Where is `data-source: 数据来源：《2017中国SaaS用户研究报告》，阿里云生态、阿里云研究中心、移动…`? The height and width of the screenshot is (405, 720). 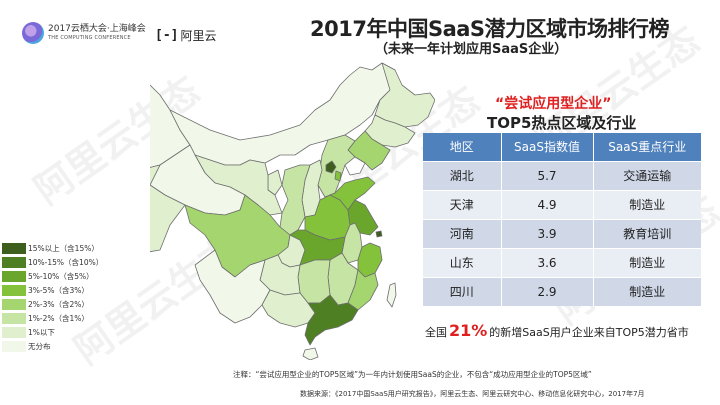
data-source: 数据来源：《2017中国SaaS用户研究报告》，阿里云生态、阿里云研究中心、移动… is located at coordinates (472, 394).